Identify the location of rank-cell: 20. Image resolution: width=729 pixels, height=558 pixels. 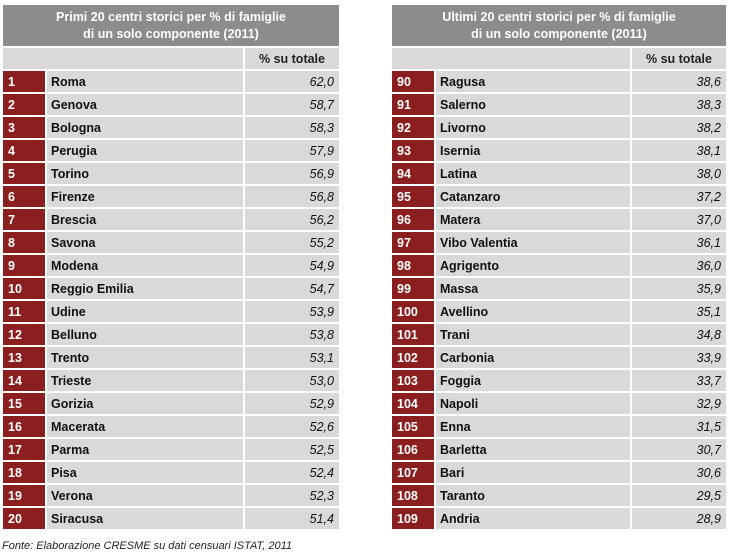
(24, 517).